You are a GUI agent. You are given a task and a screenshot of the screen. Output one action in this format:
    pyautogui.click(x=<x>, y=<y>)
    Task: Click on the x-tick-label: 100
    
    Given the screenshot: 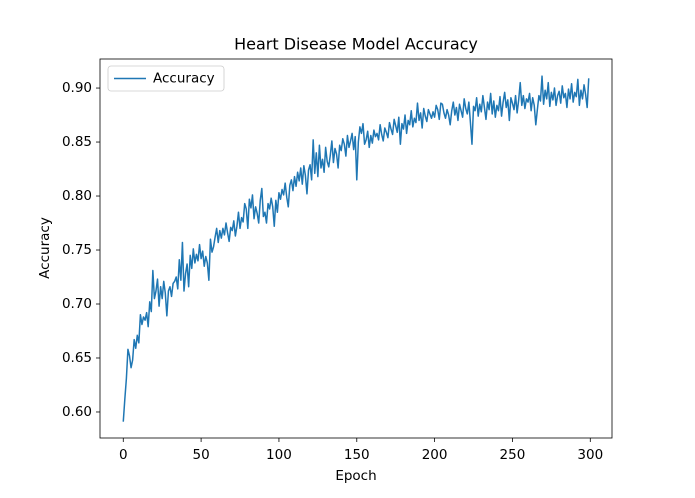 What is the action you would take?
    pyautogui.click(x=279, y=455)
    